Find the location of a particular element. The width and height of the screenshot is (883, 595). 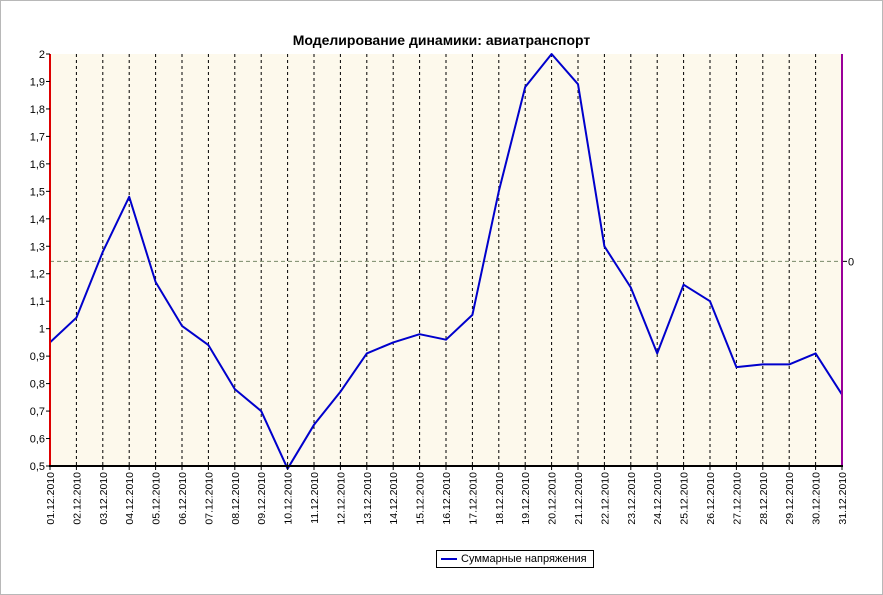

x-tick-label: 25.12.2010 is located at coordinates (685, 498).